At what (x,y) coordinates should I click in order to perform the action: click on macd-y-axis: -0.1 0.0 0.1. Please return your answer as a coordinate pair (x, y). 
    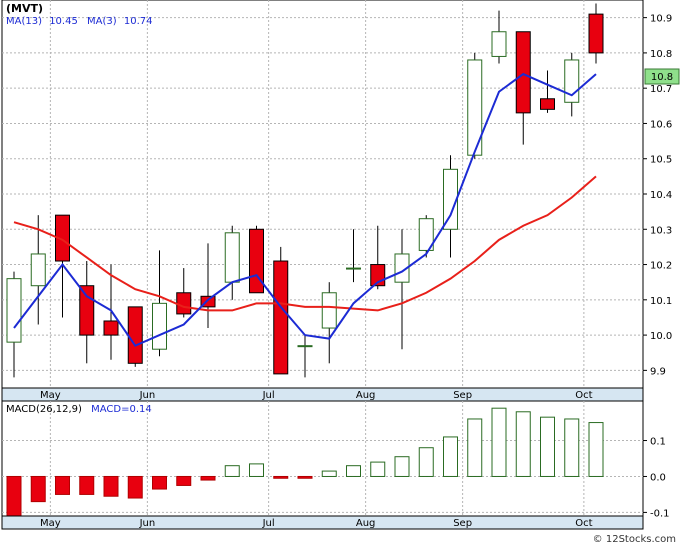
    Looking at the image, I should click on (656, 478).